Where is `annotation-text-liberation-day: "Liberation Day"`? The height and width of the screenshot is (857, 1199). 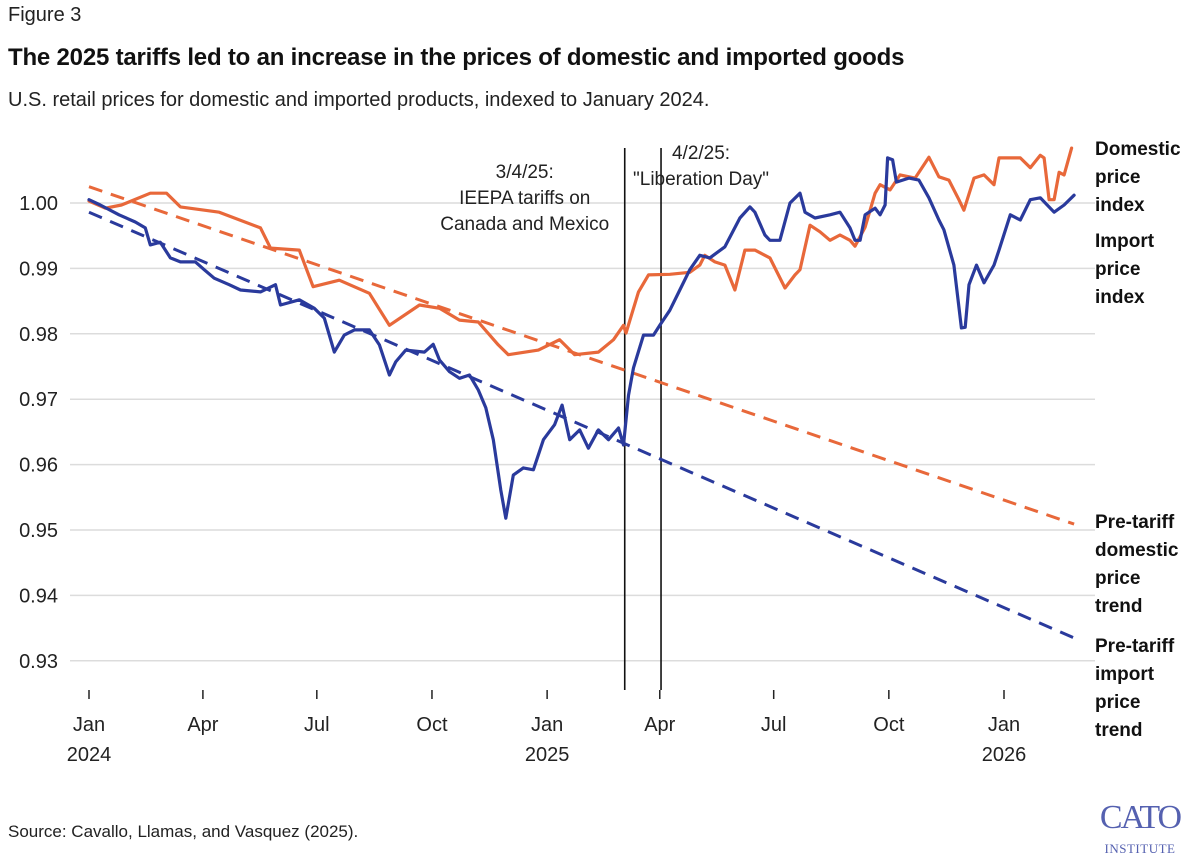
annotation-text-liberation-day: "Liberation Day" is located at coordinates (701, 179).